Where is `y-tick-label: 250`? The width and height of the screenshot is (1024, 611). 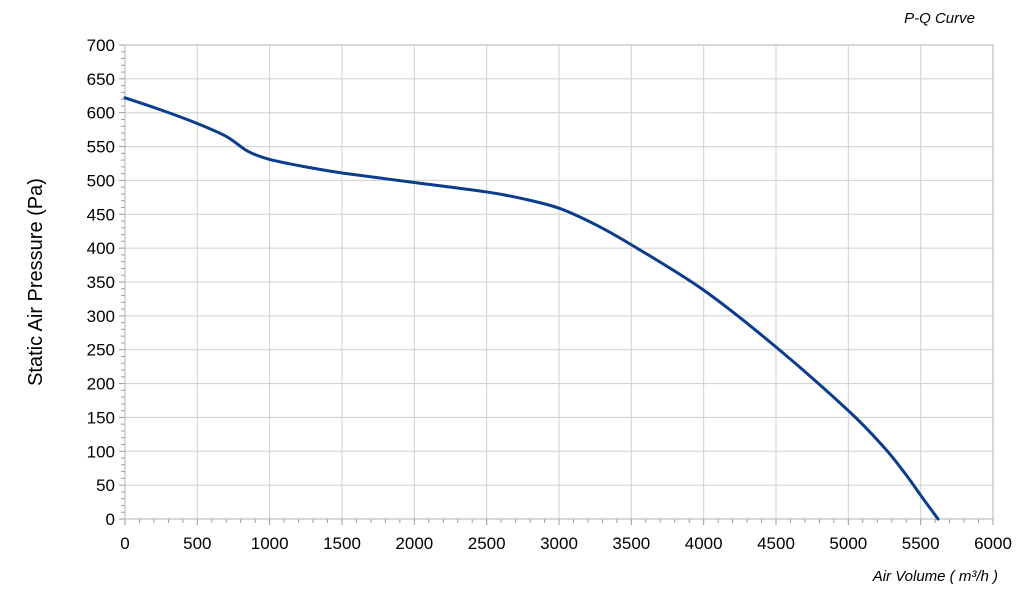 y-tick-label: 250 is located at coordinates (101, 350).